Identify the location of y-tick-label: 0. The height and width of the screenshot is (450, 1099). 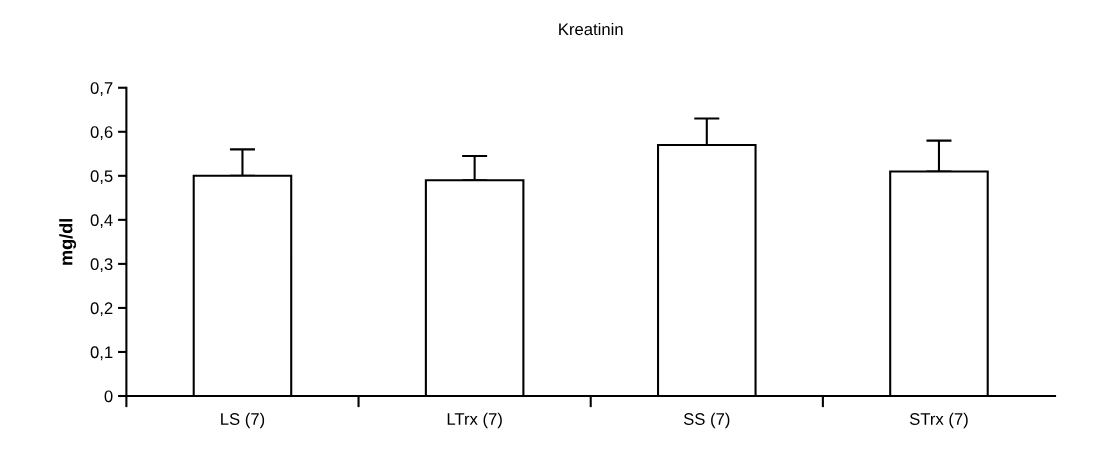
(108, 396).